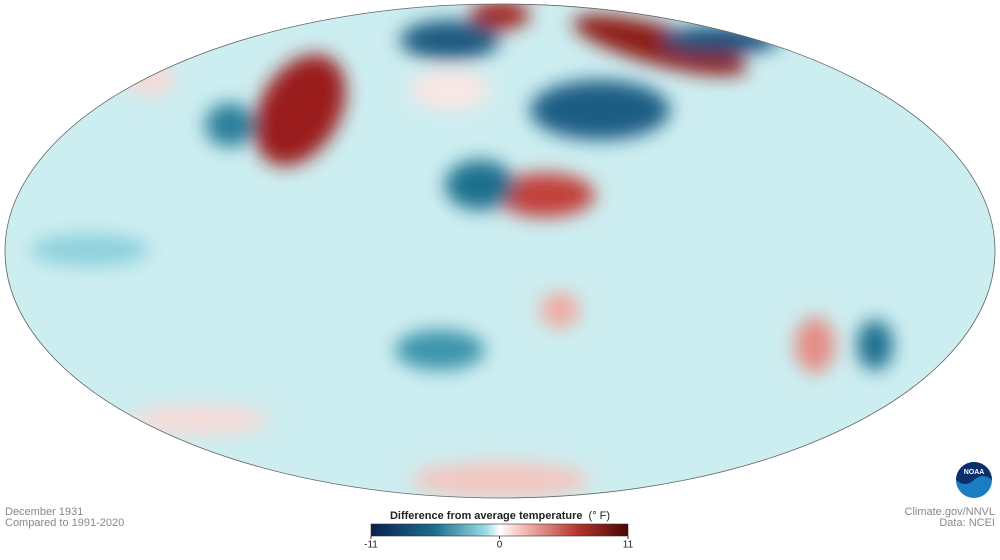  Describe the element at coordinates (499, 530) in the screenshot. I see `colorbar` at that location.